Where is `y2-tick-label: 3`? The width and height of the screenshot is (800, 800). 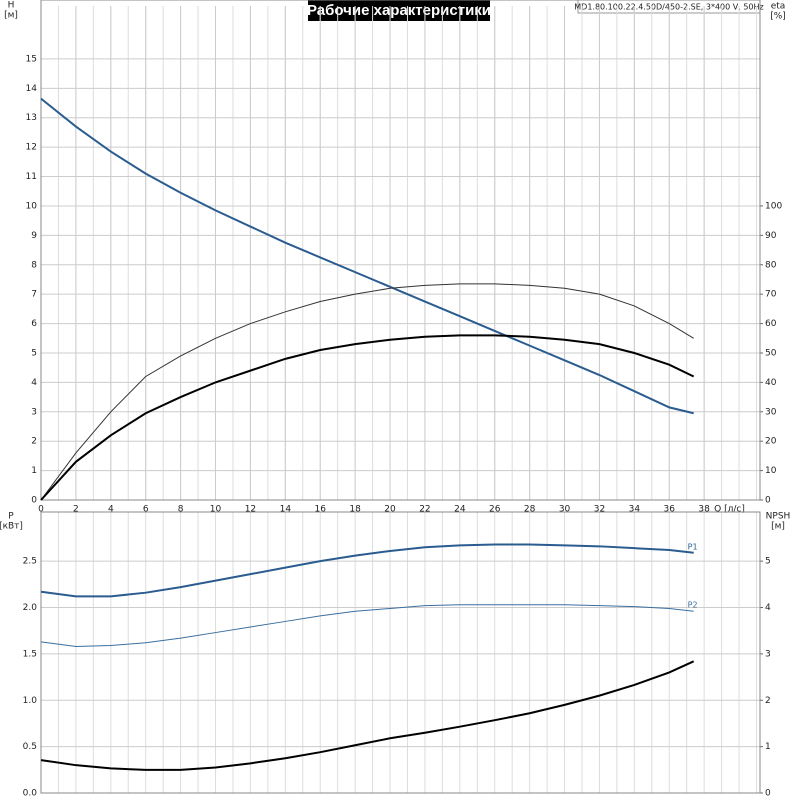 y2-tick-label: 3 is located at coordinates (768, 654).